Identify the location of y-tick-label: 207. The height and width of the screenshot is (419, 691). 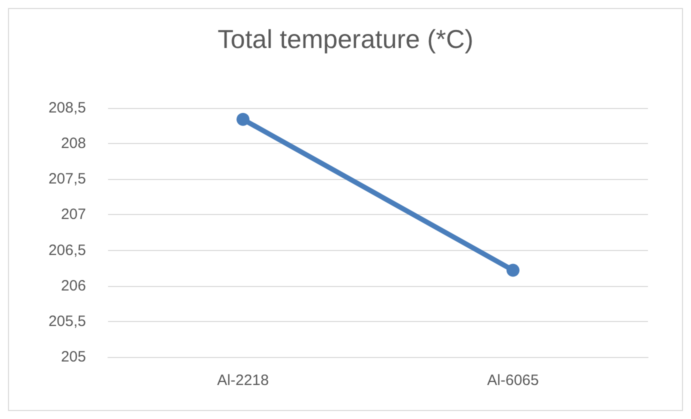
(73, 215).